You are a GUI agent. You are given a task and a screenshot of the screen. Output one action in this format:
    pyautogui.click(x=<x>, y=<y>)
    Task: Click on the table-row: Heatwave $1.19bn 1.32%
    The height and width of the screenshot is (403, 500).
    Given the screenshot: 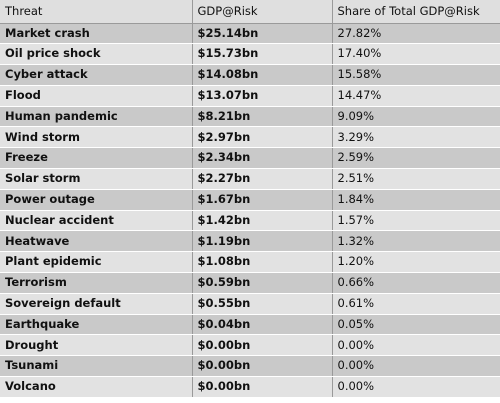 What is the action you would take?
    pyautogui.click(x=250, y=241)
    